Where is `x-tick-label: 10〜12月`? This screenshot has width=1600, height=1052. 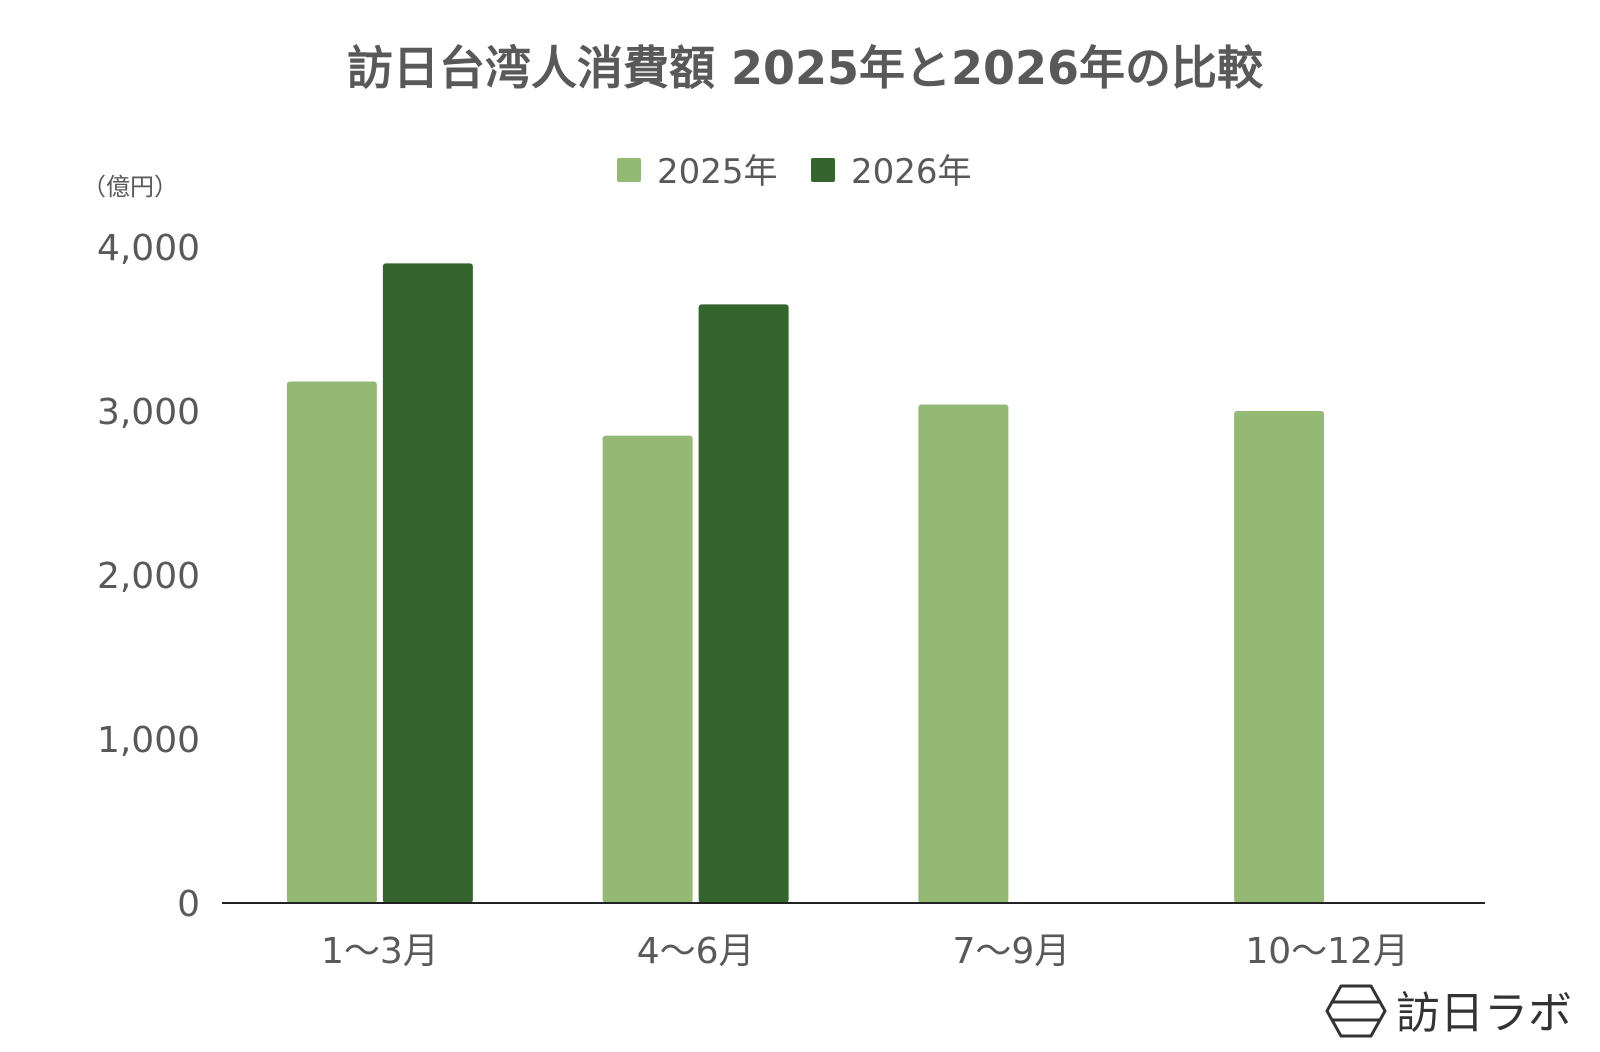
x-tick-label: 10〜12月 is located at coordinates (1327, 951).